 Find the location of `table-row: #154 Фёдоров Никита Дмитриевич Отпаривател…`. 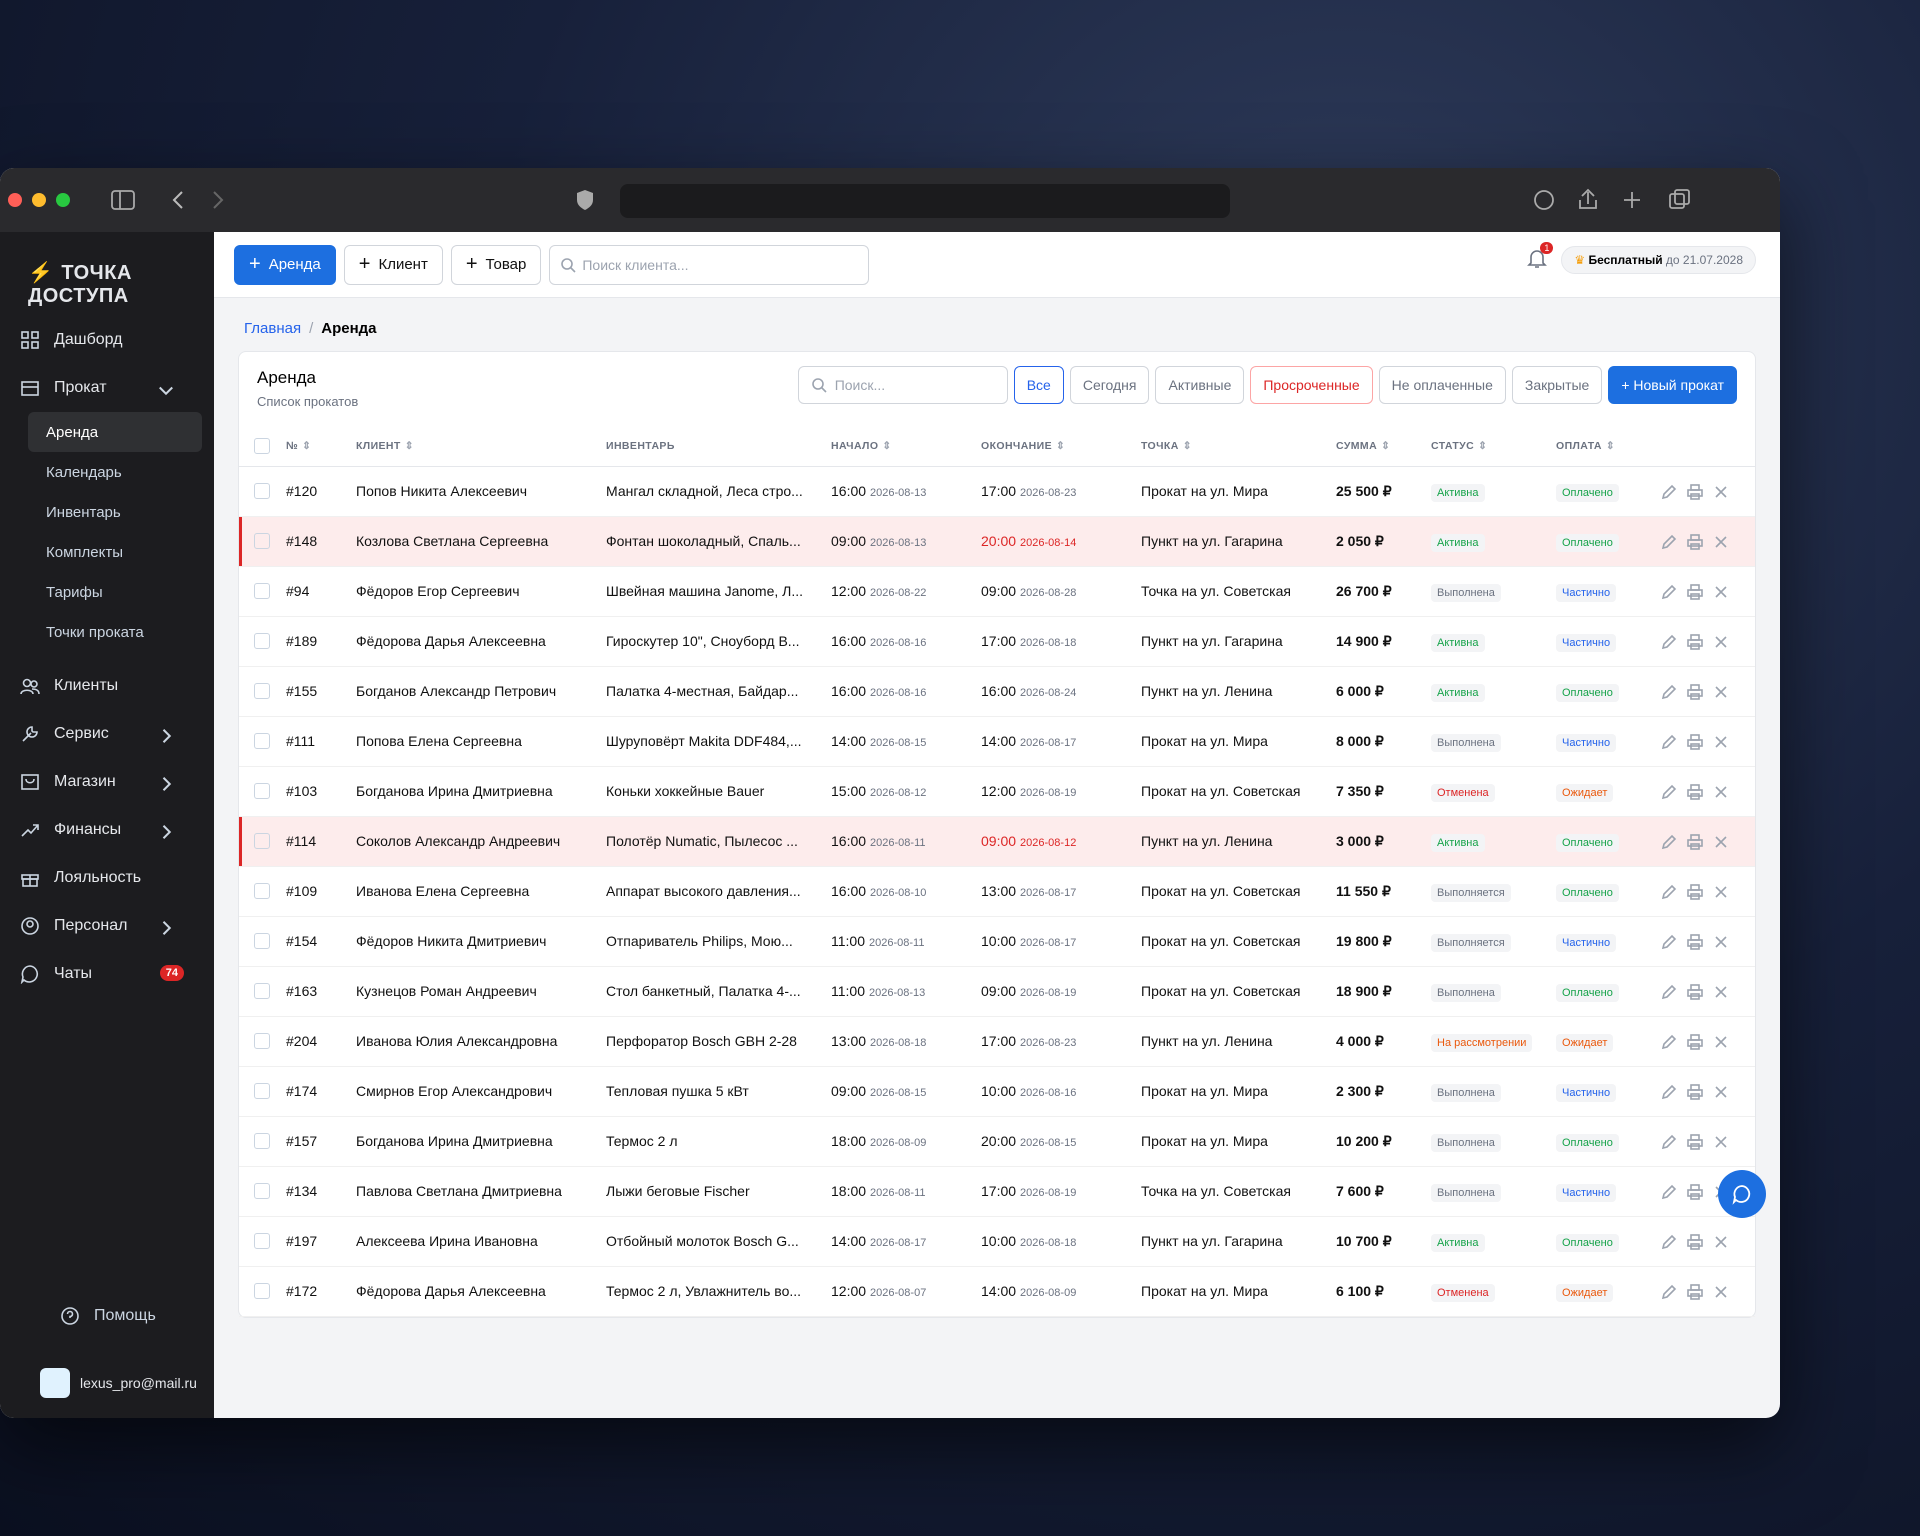

table-row: #154 Фёдоров Никита Дмитриевич Отпаривател… is located at coordinates (997, 941).